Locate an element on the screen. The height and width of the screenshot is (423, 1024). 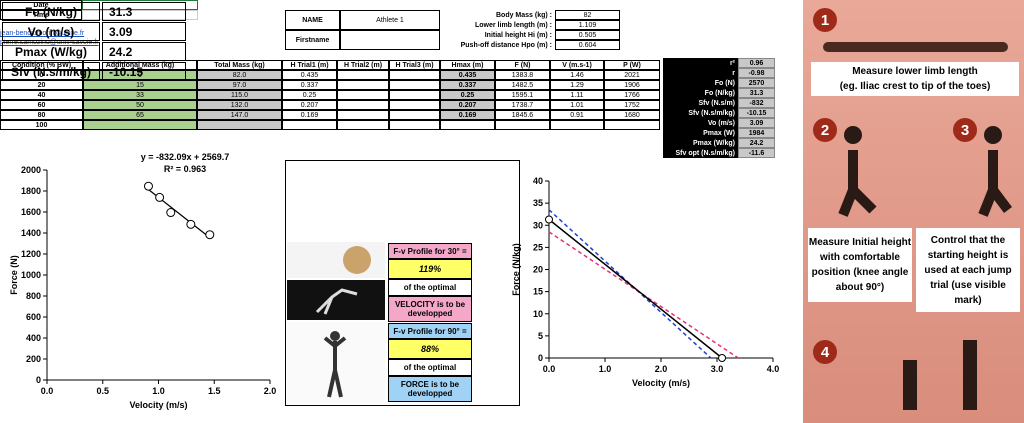
firstname-label: Firstname is located at coordinates (312, 40).